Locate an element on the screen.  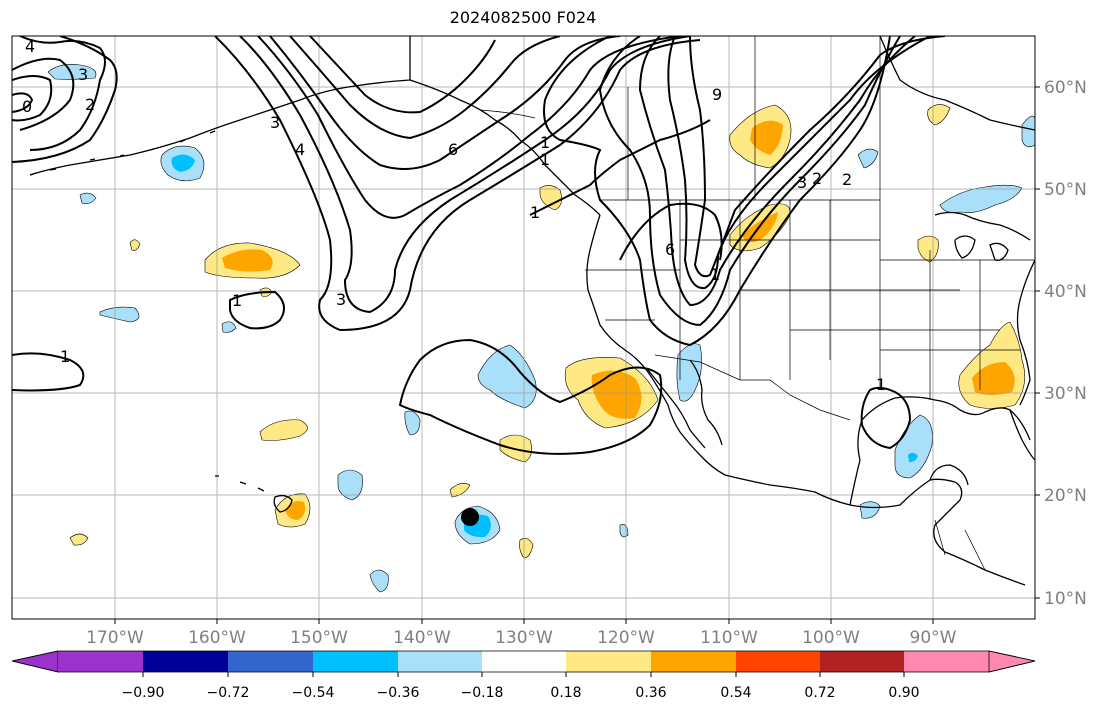
lon-label: 140°W is located at coordinates (422, 638).